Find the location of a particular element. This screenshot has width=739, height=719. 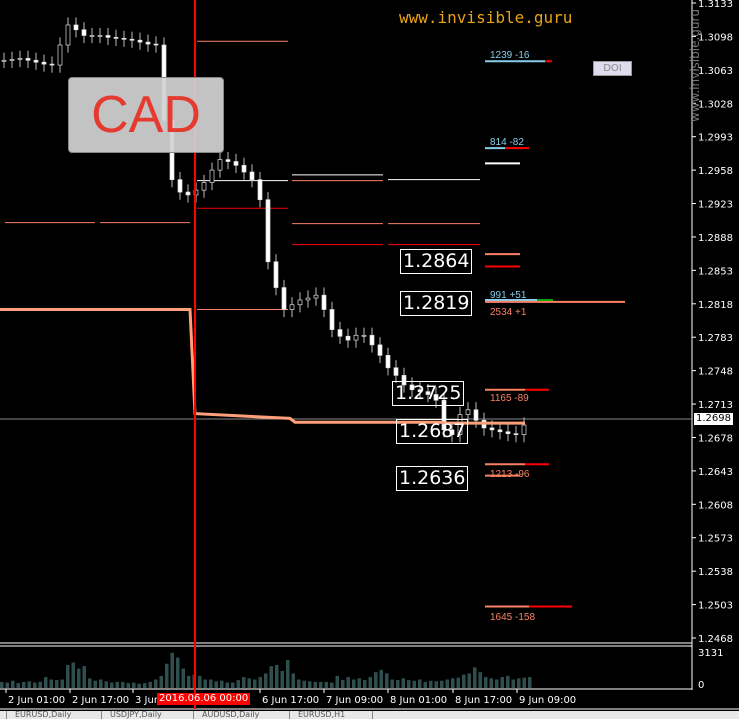

level-label: 1165 -89 is located at coordinates (509, 398).